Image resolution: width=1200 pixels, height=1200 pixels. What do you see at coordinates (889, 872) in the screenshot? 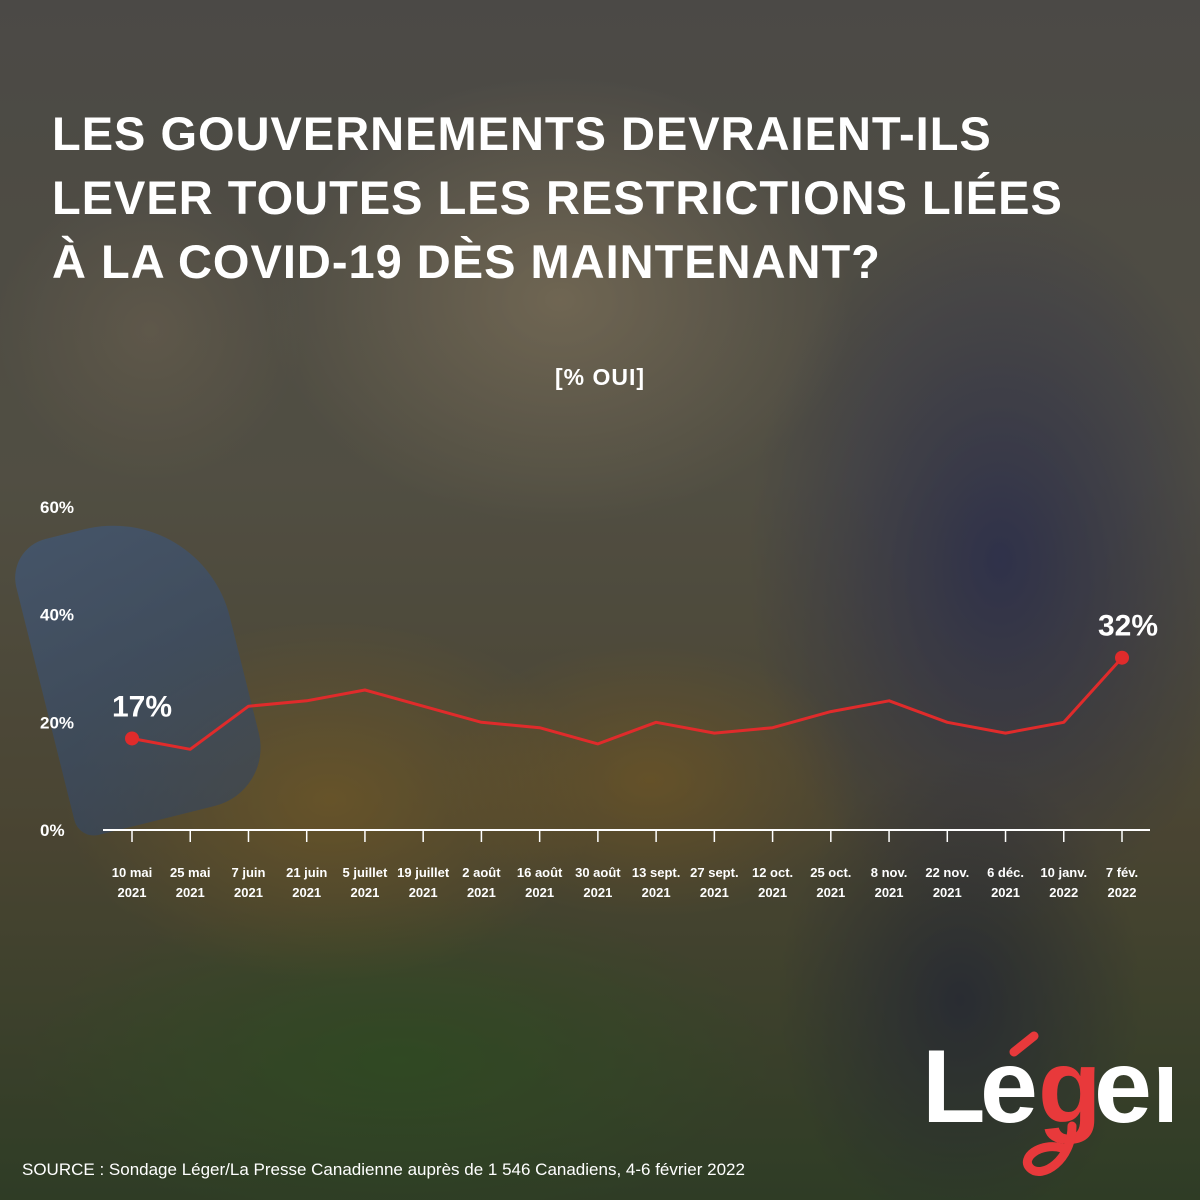
I see `x-tick-label: 8 nov.` at bounding box center [889, 872].